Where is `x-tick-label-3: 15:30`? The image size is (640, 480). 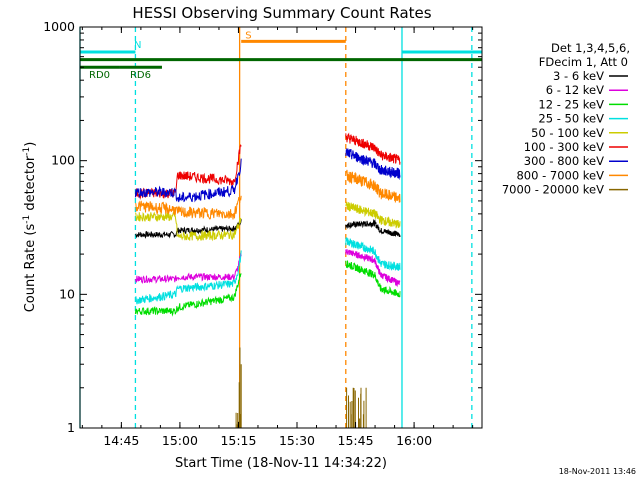
x-tick-label-3: 15:30 is located at coordinates (297, 440).